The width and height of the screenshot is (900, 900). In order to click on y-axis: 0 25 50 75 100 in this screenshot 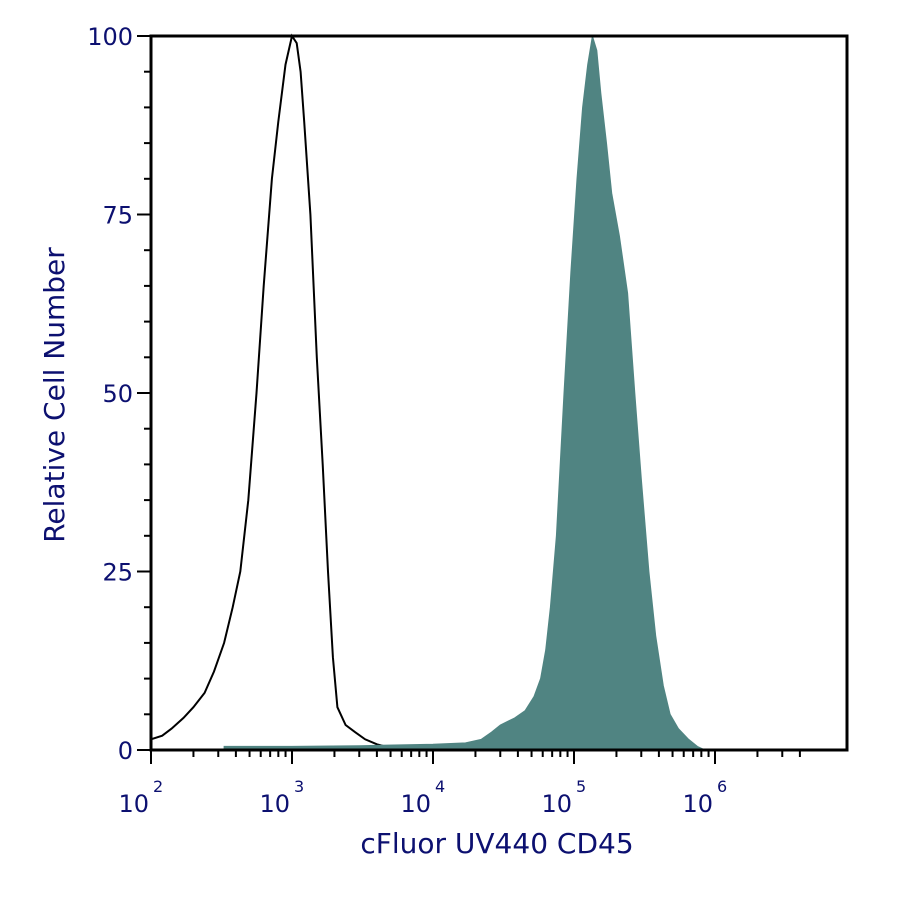, I will do `click(119, 394)`.